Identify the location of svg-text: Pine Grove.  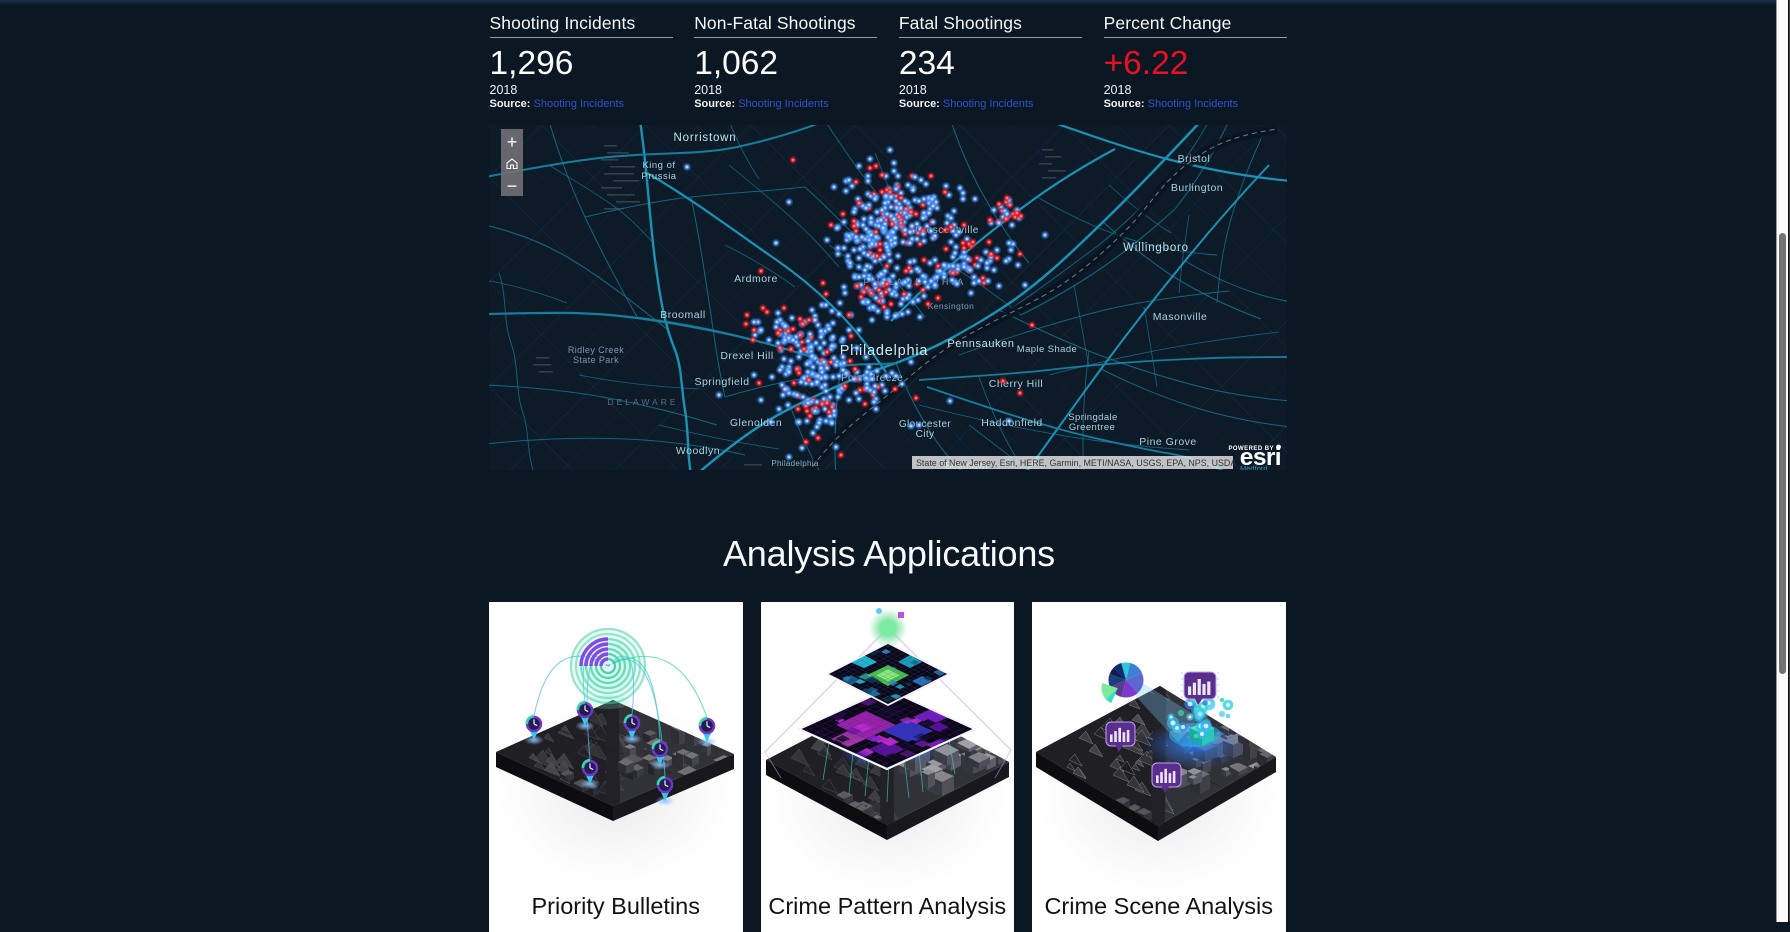
(1168, 442).